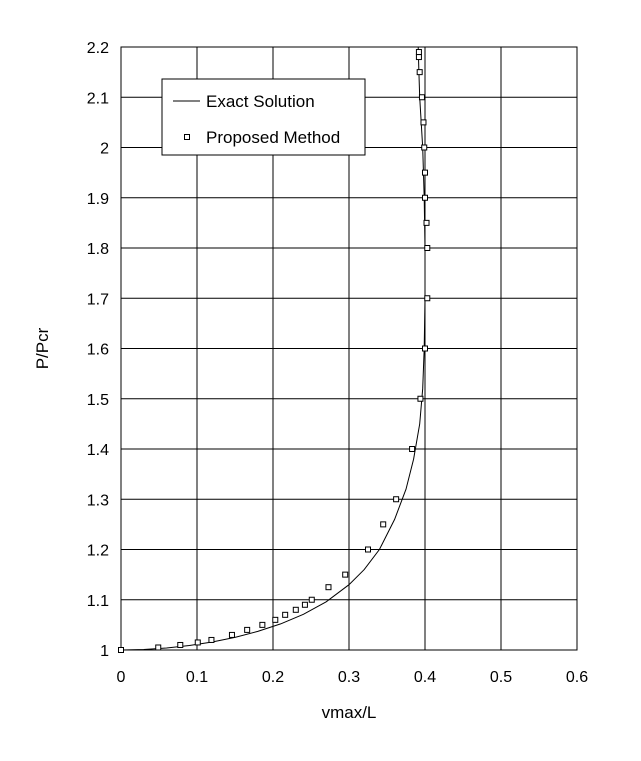 The image size is (641, 761). I want to click on y-tick-label: 2, so click(104, 149).